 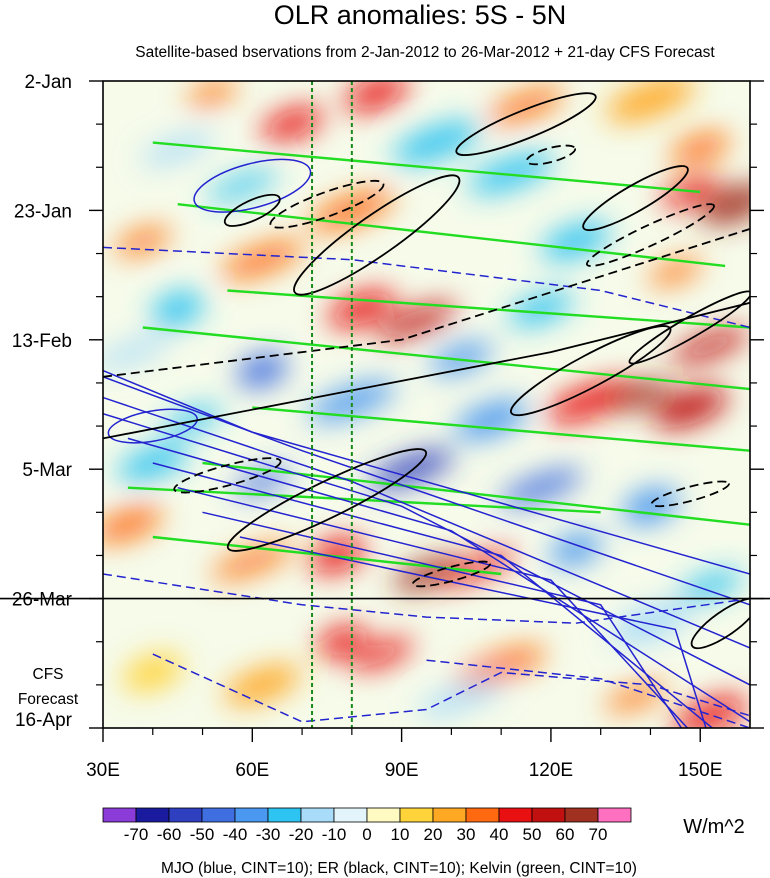 What do you see at coordinates (466, 834) in the screenshot?
I see `colorbar-label: 30` at bounding box center [466, 834].